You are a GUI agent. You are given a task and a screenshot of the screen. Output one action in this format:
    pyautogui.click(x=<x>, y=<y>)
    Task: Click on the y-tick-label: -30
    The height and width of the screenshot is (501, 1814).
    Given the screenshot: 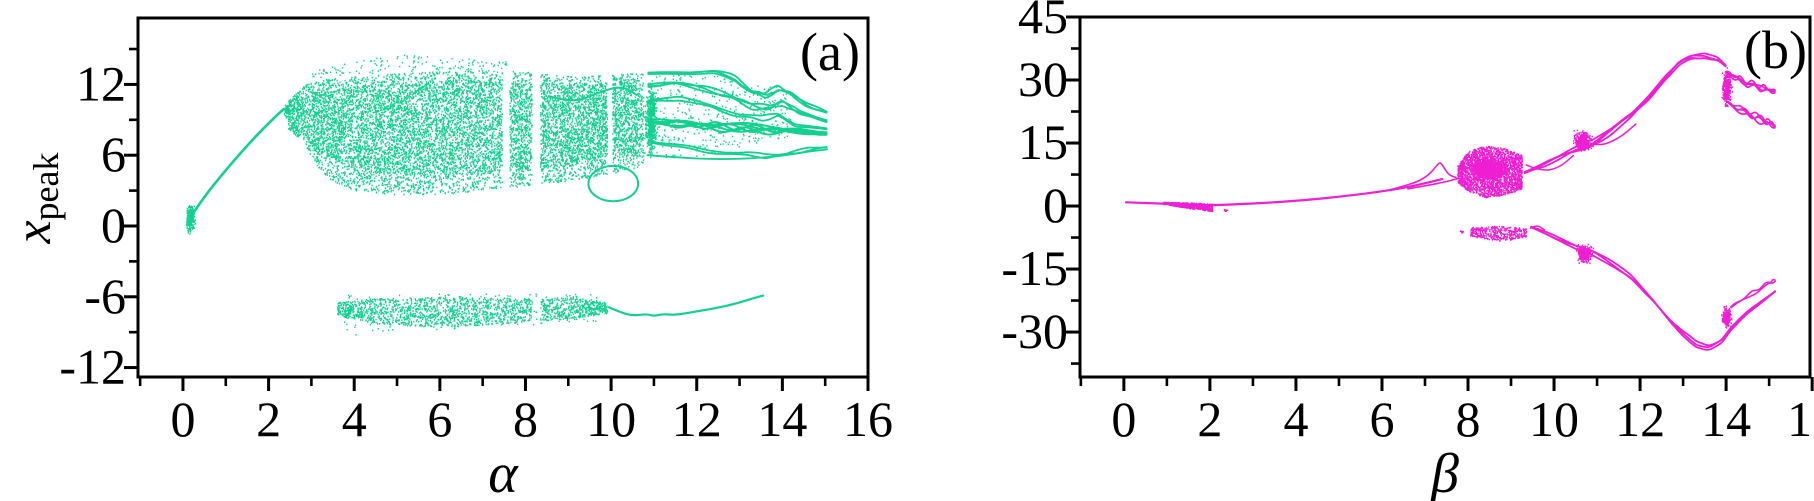 What is the action you would take?
    pyautogui.click(x=1034, y=331)
    